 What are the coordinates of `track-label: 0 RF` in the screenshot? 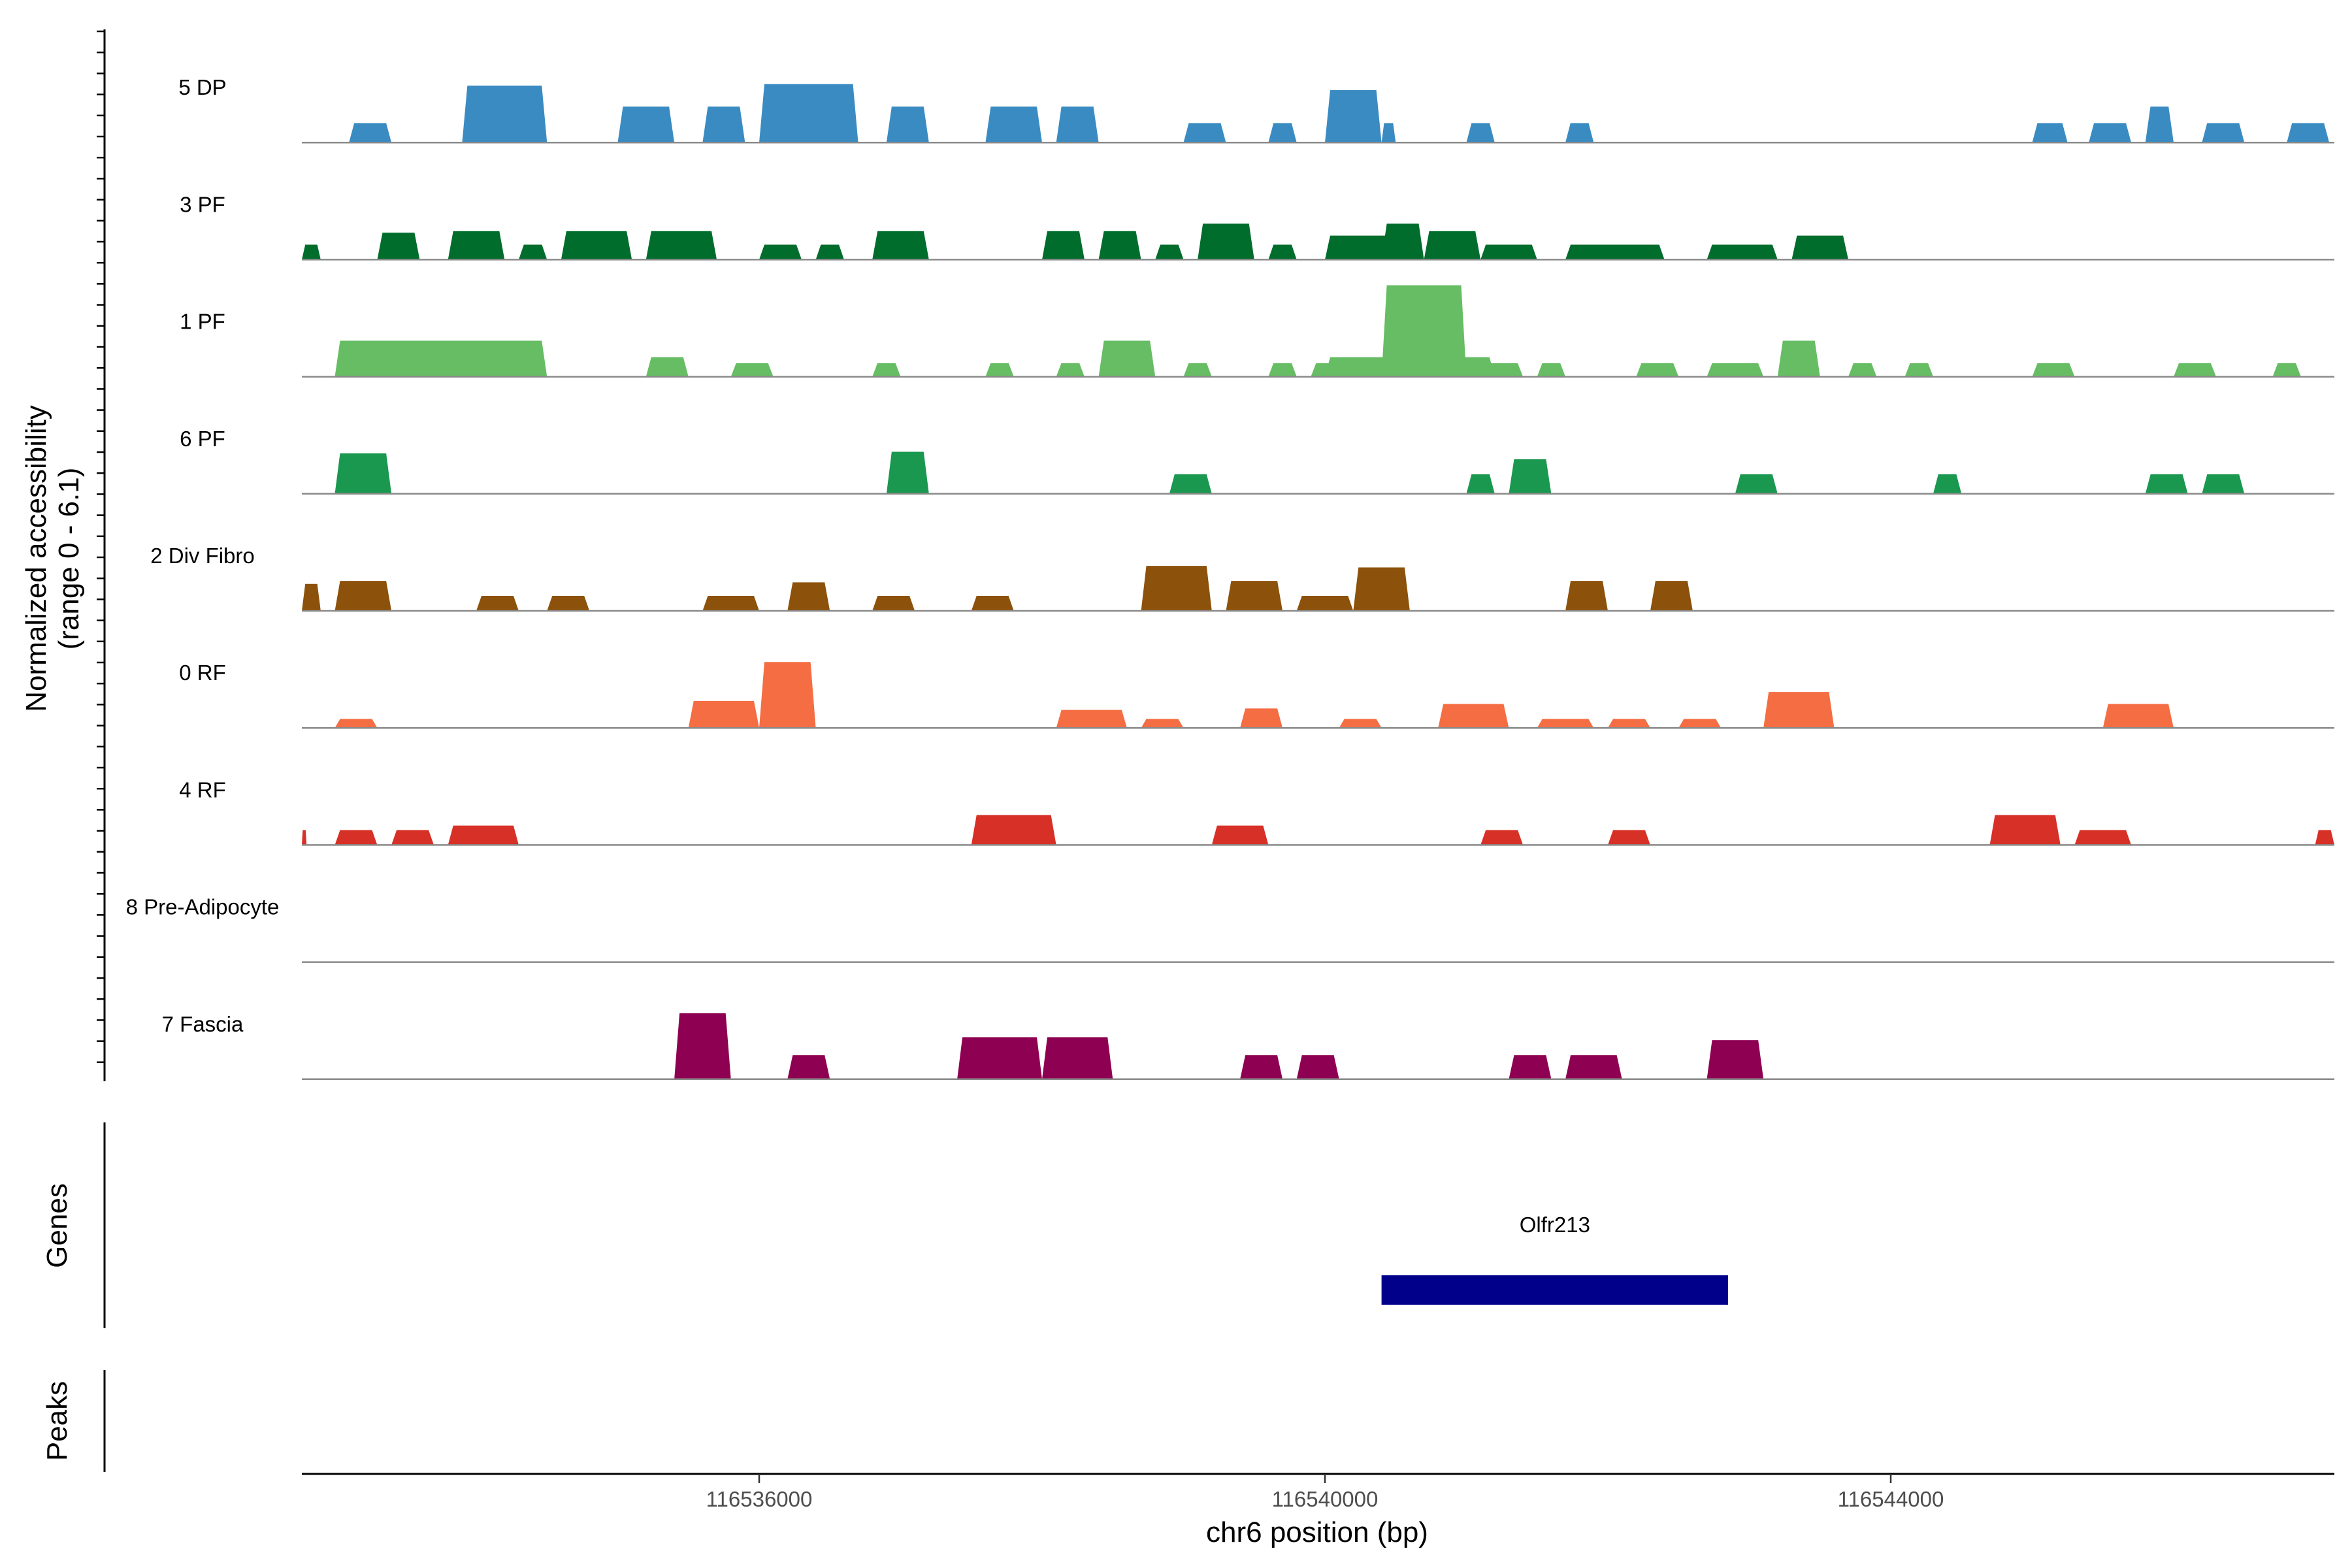 It's located at (202, 673).